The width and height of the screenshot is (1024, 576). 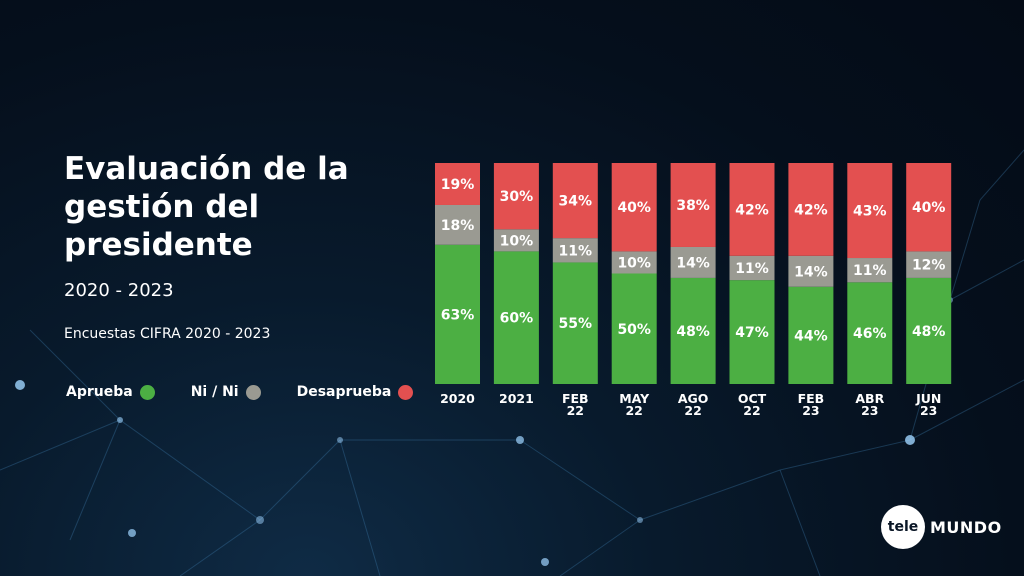 What do you see at coordinates (928, 404) in the screenshot?
I see `x-tick-label: JUN 23` at bounding box center [928, 404].